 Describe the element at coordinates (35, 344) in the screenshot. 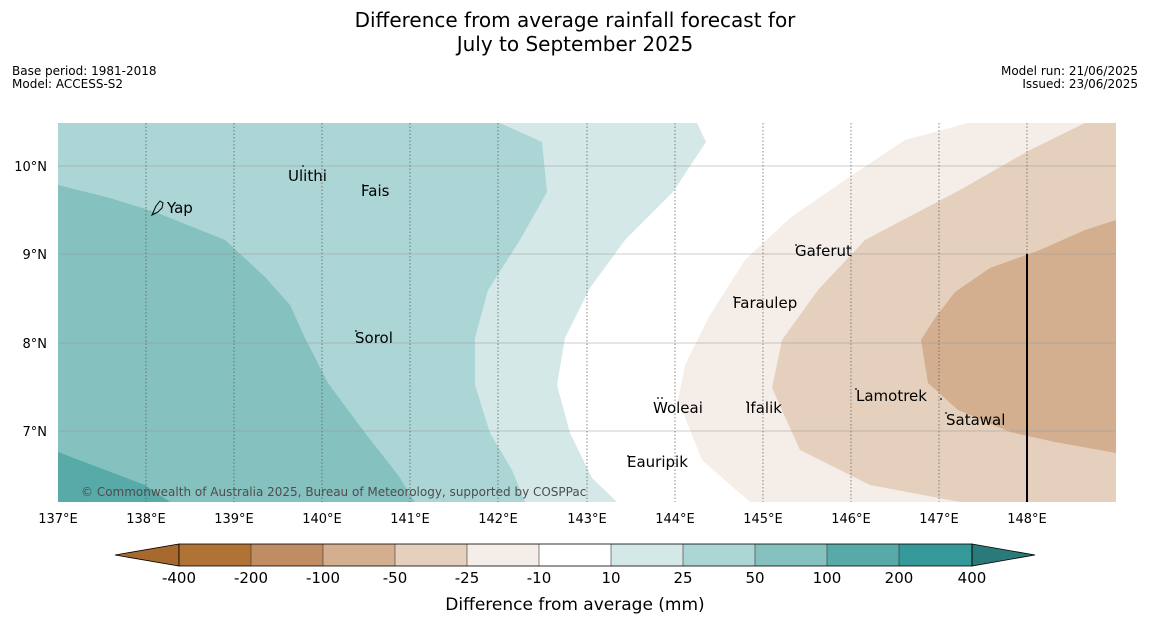

I see `lat-tick-8n: 8°N` at that location.